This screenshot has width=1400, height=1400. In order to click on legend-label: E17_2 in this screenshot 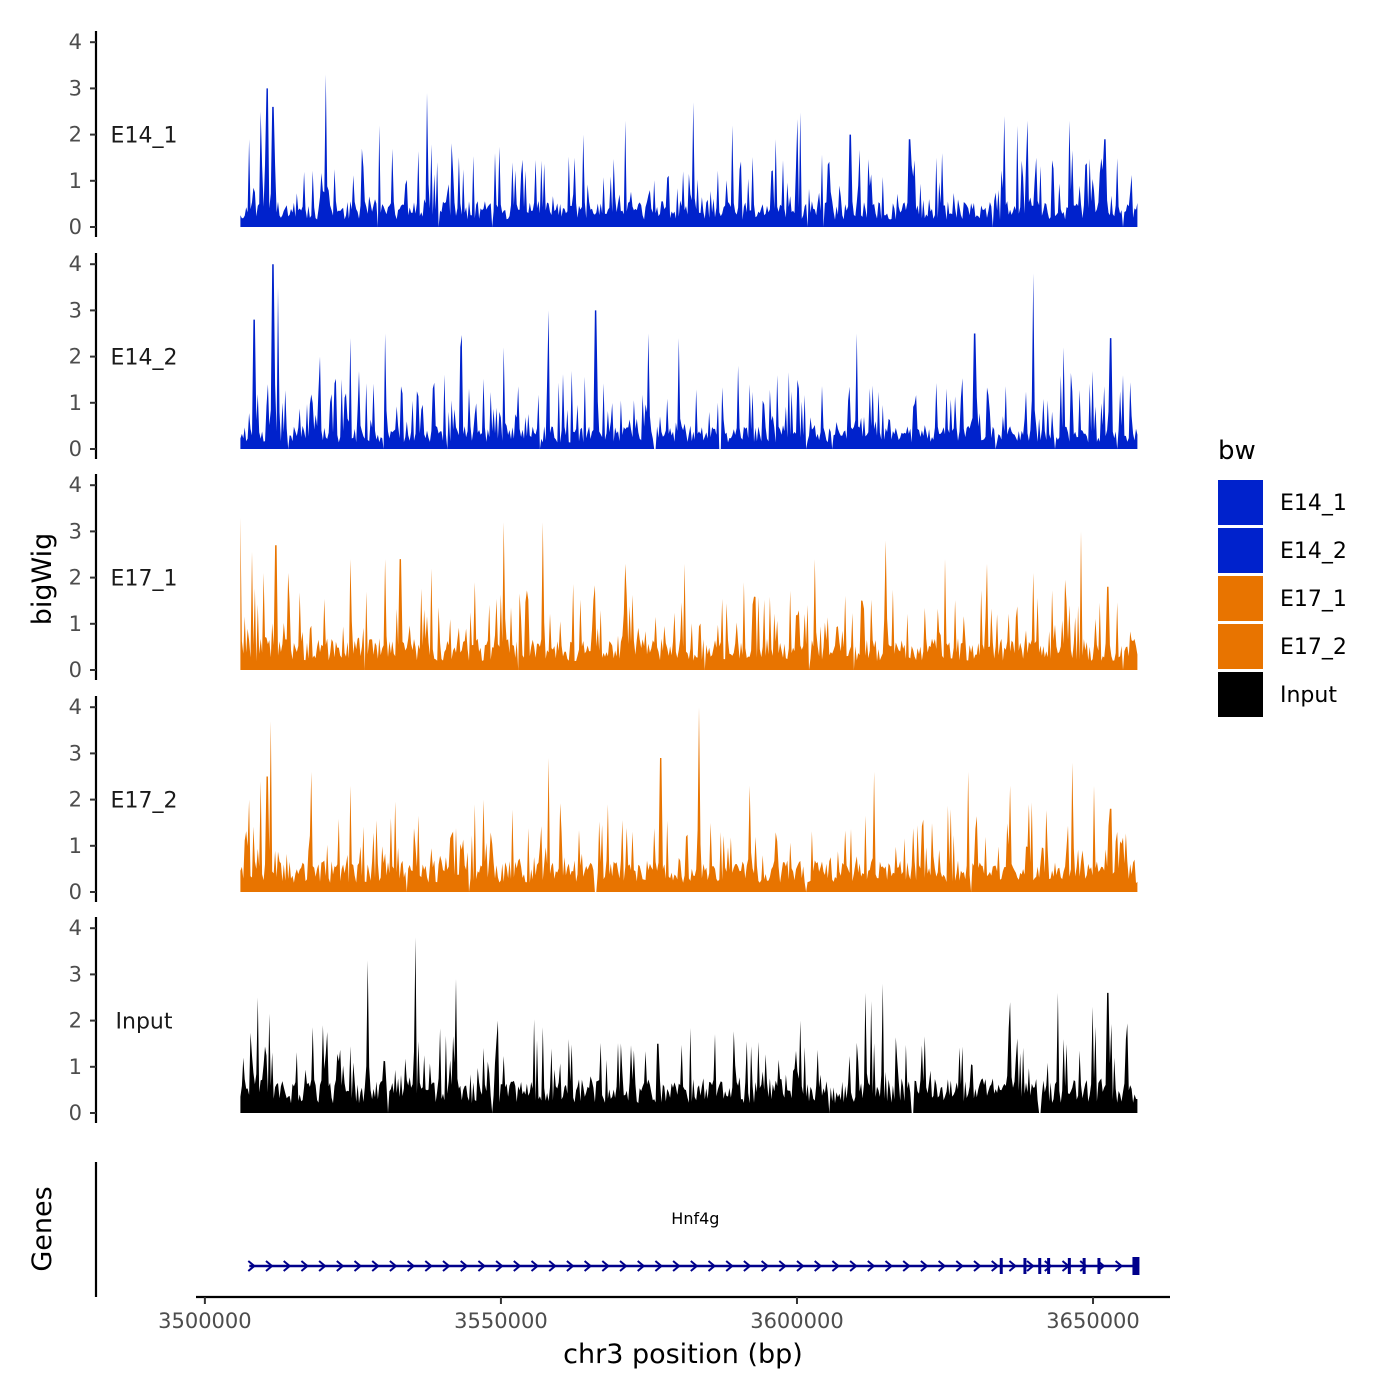, I will do `click(1313, 647)`.